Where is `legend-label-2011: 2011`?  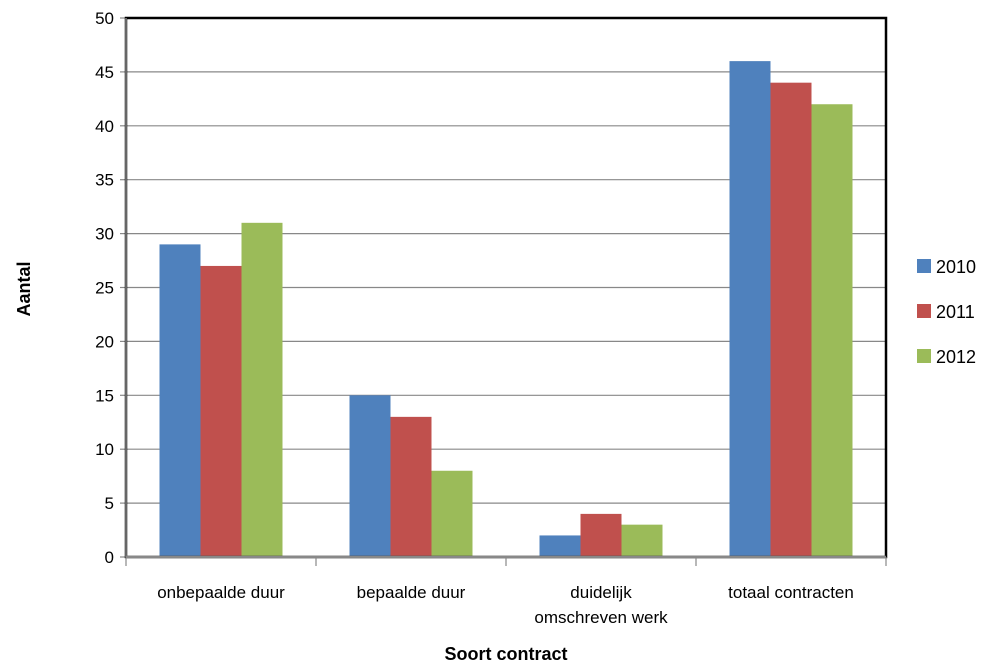 legend-label-2011: 2011 is located at coordinates (955, 312).